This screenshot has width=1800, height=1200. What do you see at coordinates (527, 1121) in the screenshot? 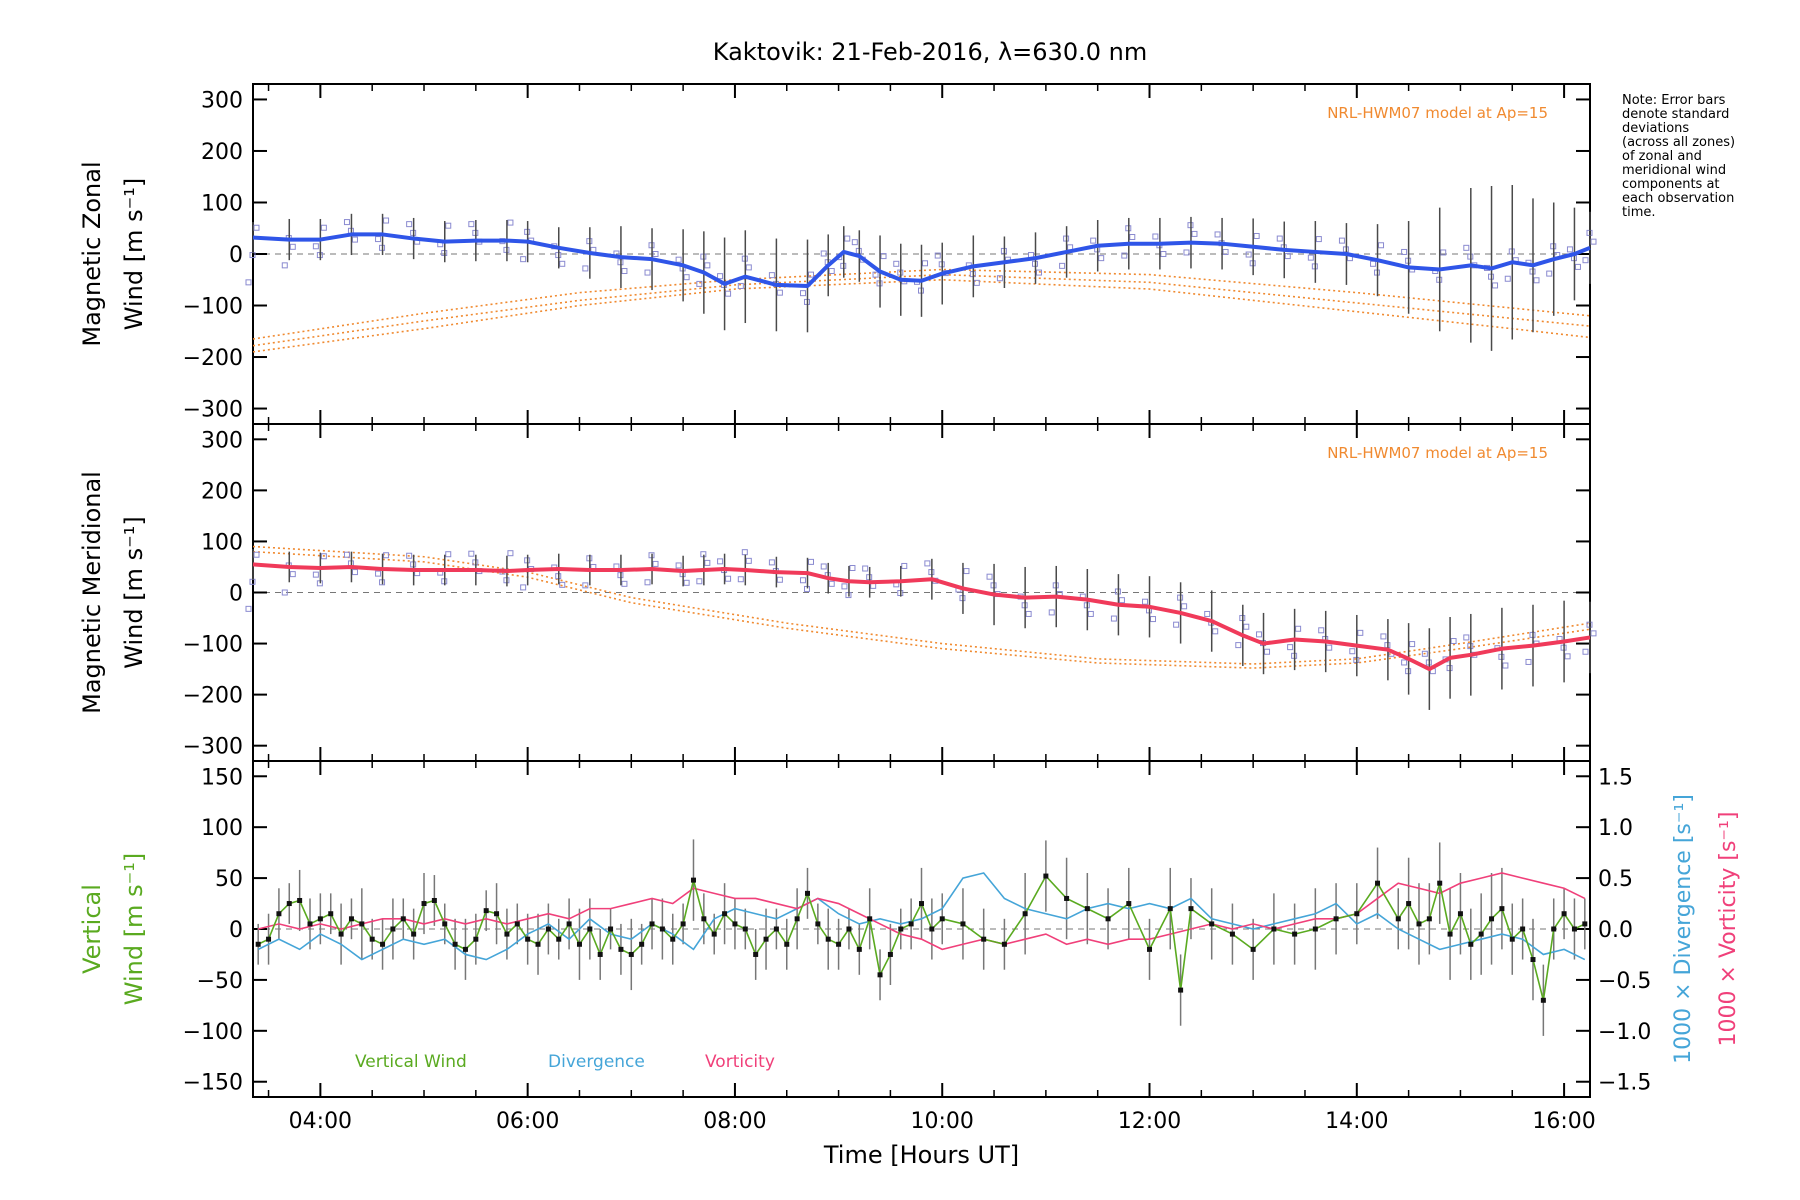
I see `x-tick-label: 06:00` at bounding box center [527, 1121].